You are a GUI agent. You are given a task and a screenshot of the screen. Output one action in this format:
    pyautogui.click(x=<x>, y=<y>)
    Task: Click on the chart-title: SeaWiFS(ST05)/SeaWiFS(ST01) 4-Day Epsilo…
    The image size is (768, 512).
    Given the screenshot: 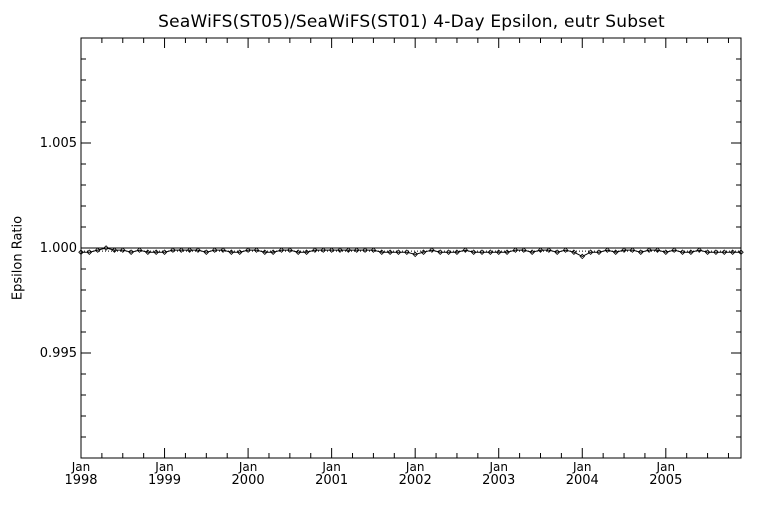 What is the action you would take?
    pyautogui.click(x=411, y=22)
    